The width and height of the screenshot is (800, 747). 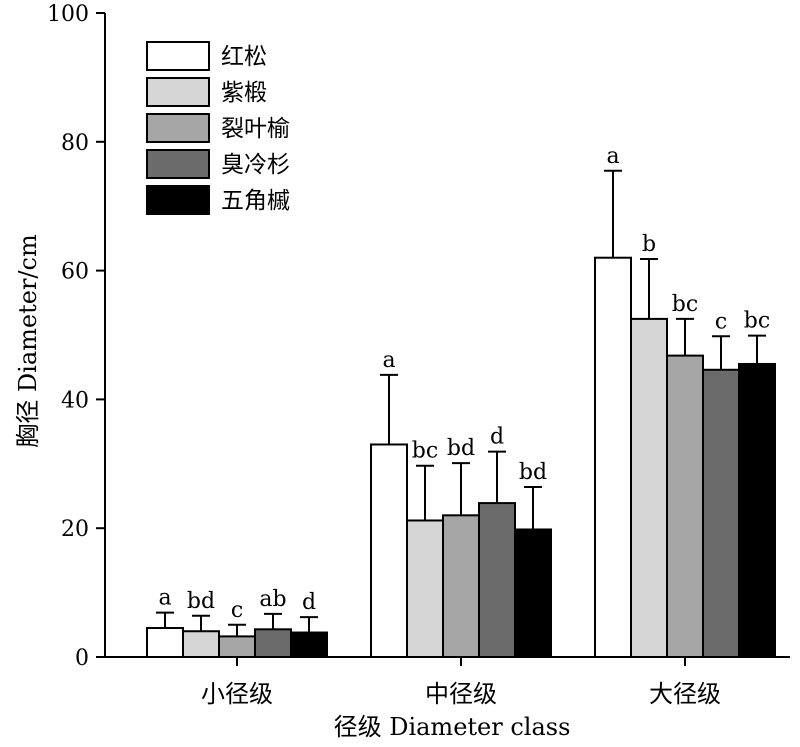 What do you see at coordinates (75, 400) in the screenshot?
I see `y-tick-label: 40` at bounding box center [75, 400].